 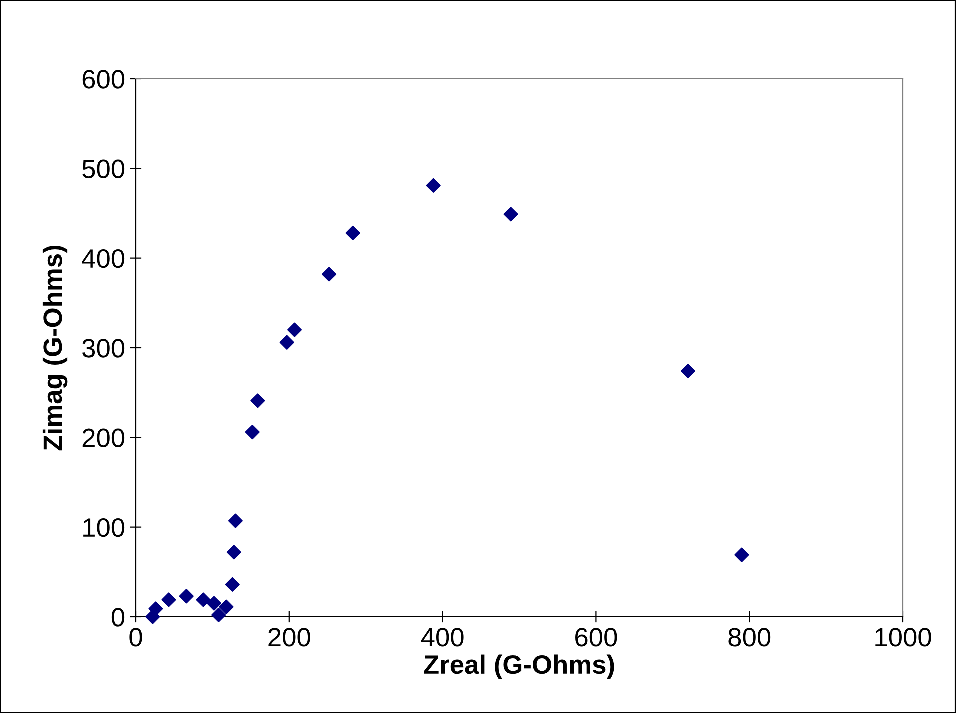 What do you see at coordinates (103, 169) in the screenshot?
I see `y-tick-label: 500` at bounding box center [103, 169].